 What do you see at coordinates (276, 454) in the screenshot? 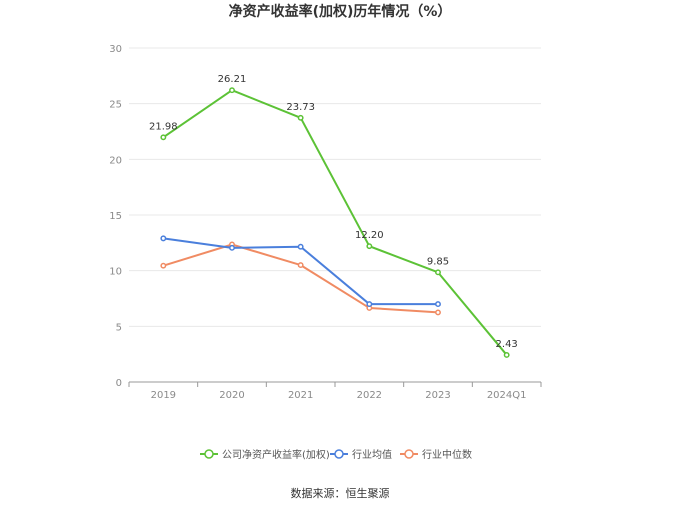
I see `legend-label: 公司净资产收益率(加权)` at bounding box center [276, 454].